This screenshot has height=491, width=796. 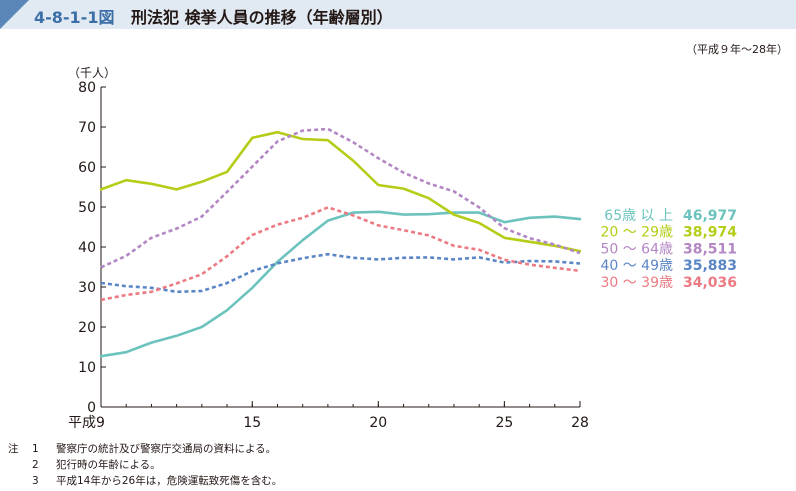 I want to click on note-number: 2, so click(x=35, y=465).